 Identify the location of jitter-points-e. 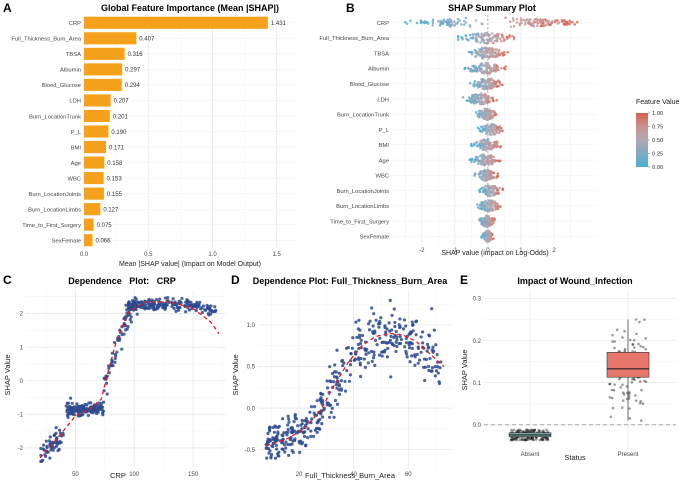
(578, 380).